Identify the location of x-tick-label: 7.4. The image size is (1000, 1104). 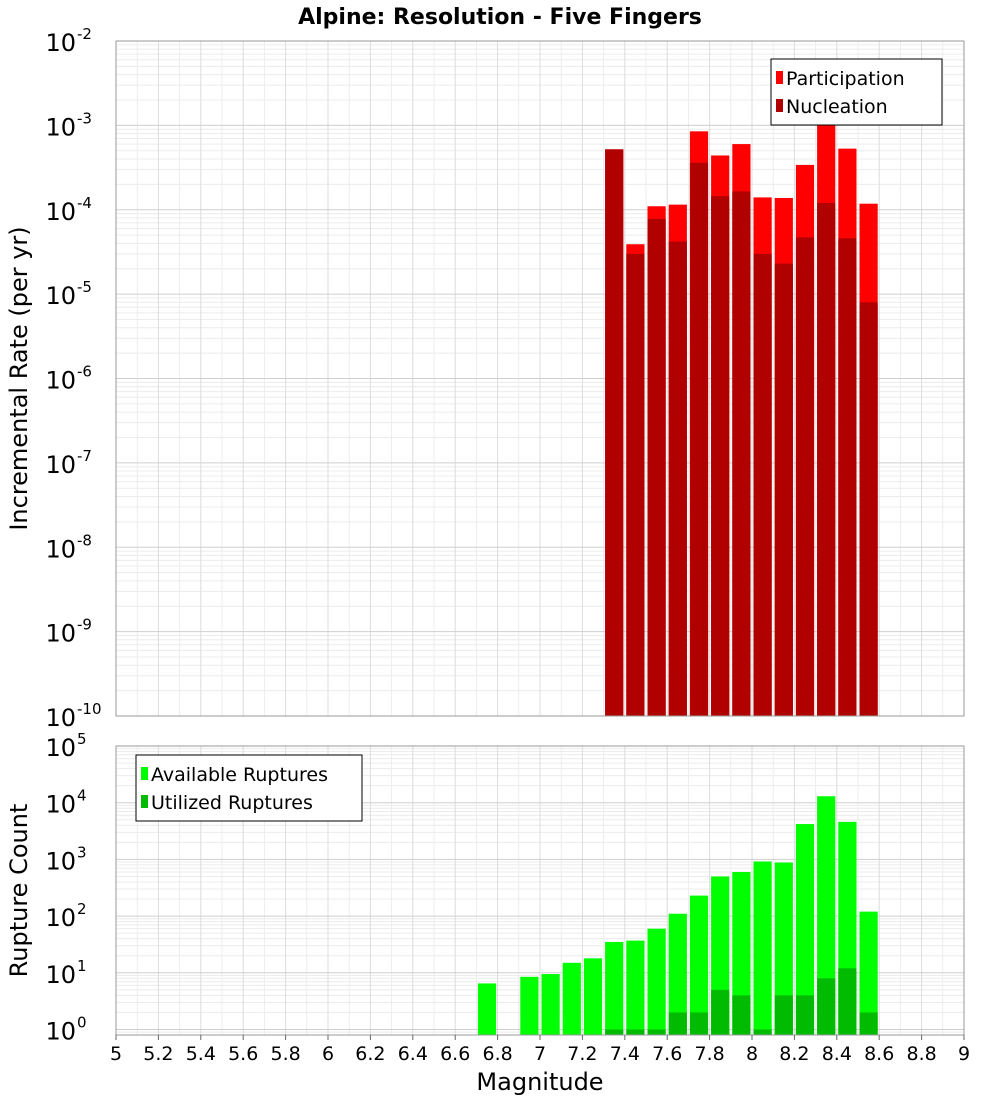
(625, 1054).